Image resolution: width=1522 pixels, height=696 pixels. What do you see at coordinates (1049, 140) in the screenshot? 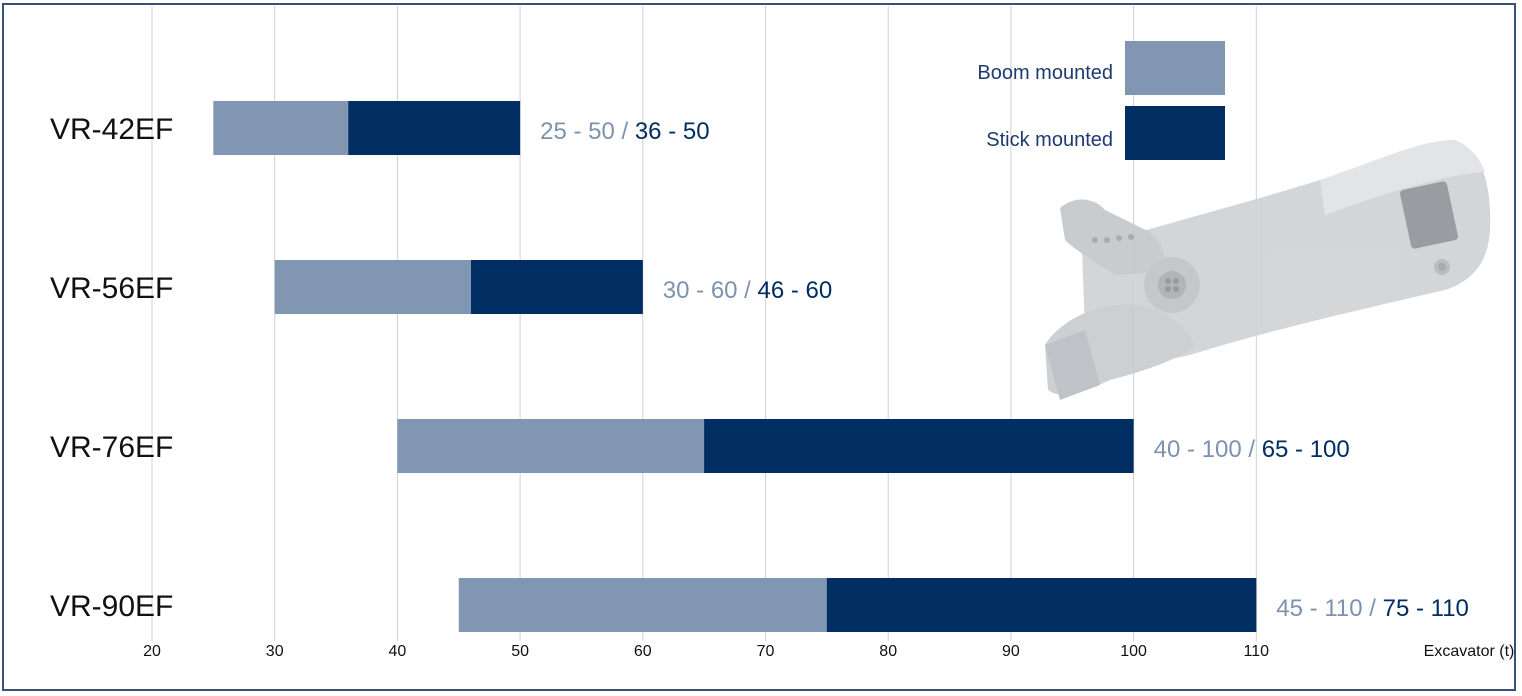
I see `legend-label-stick-mounted: Stick mounted` at bounding box center [1049, 140].